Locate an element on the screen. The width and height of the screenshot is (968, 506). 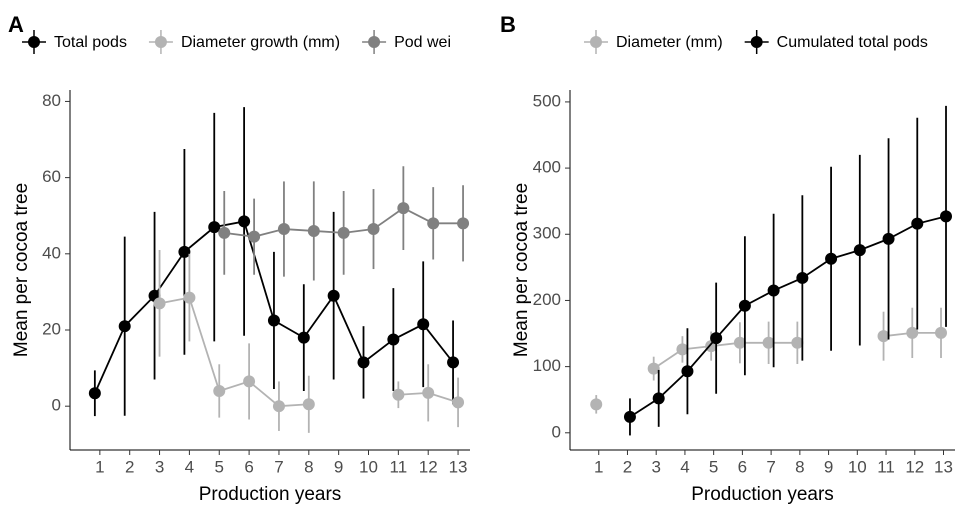
legend-label: Cumulated total pods is located at coordinates (852, 42).